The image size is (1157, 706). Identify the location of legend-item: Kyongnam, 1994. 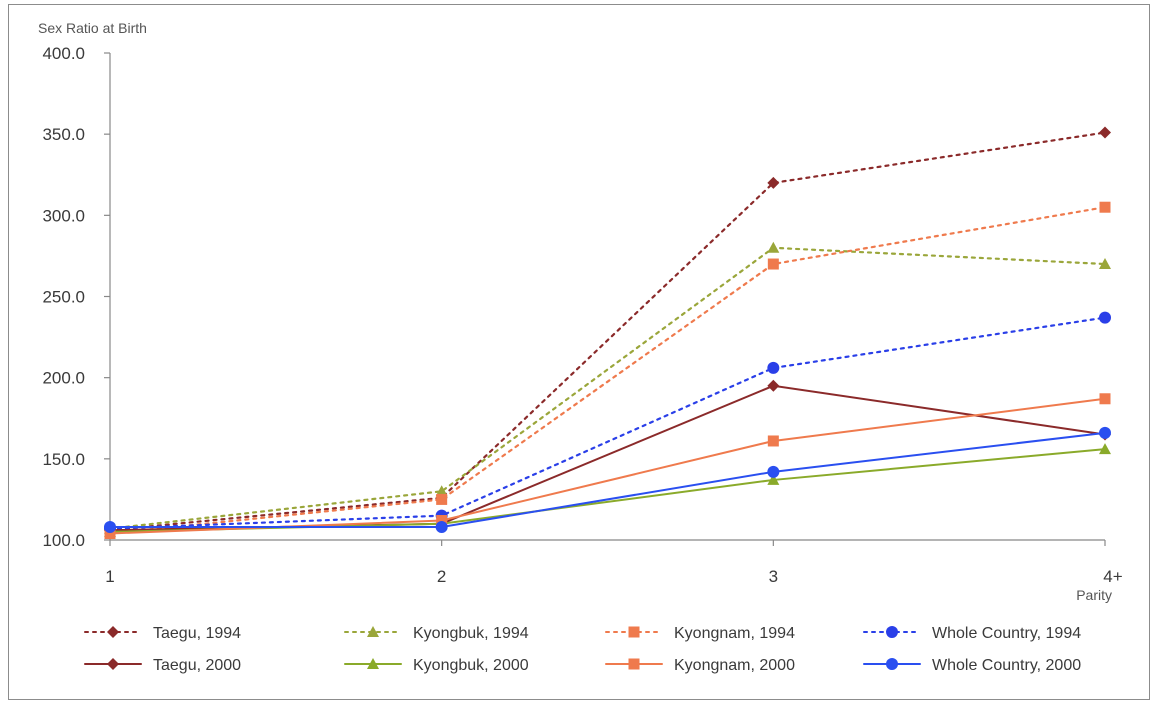
(700, 633).